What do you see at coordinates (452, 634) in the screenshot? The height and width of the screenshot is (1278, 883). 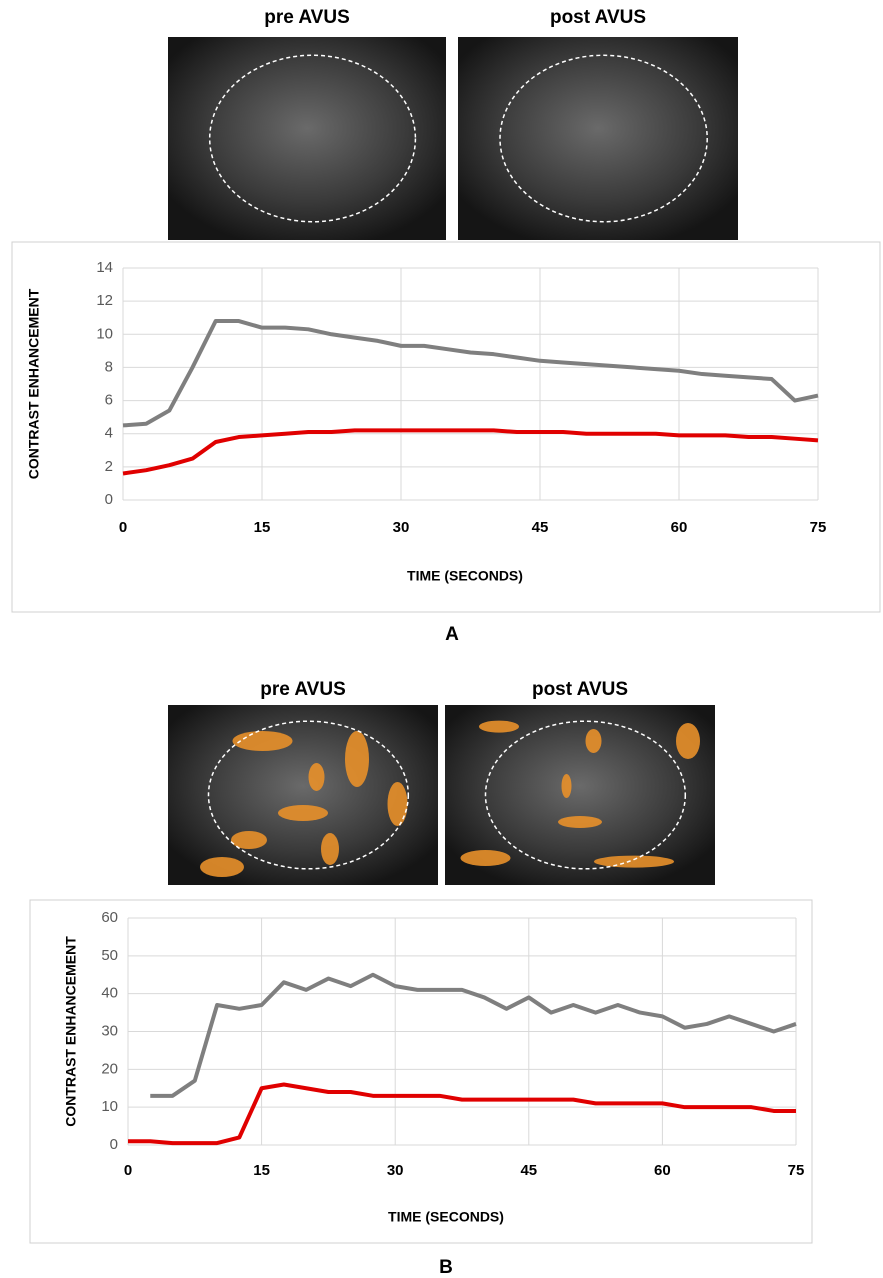 I see `panel-label: A` at bounding box center [452, 634].